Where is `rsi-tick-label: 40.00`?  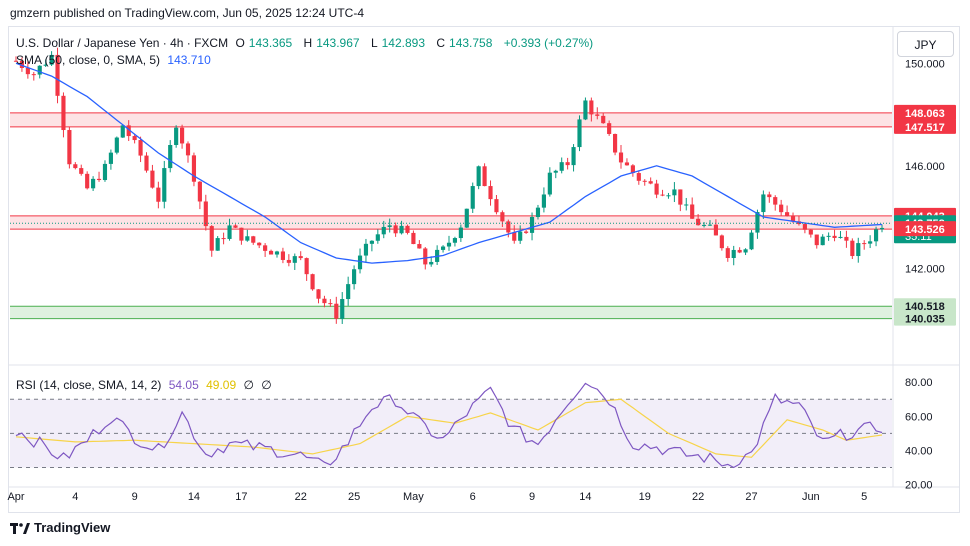
rsi-tick-label: 40.00 is located at coordinates (919, 451).